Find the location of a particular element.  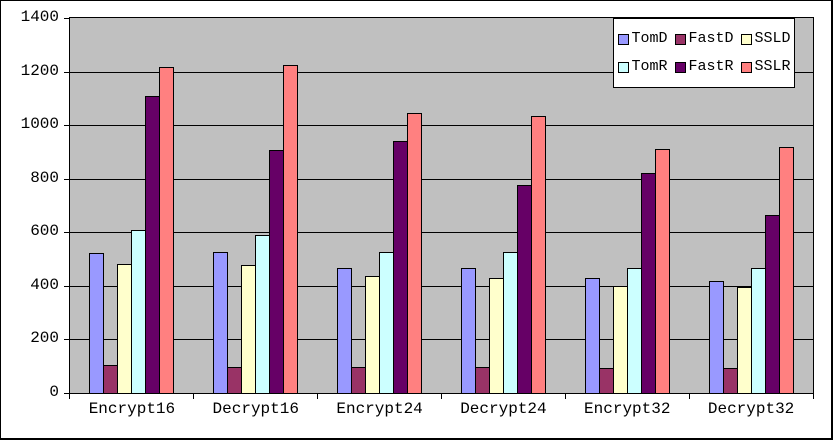

y-axis-label: 200 is located at coordinates (44, 338).